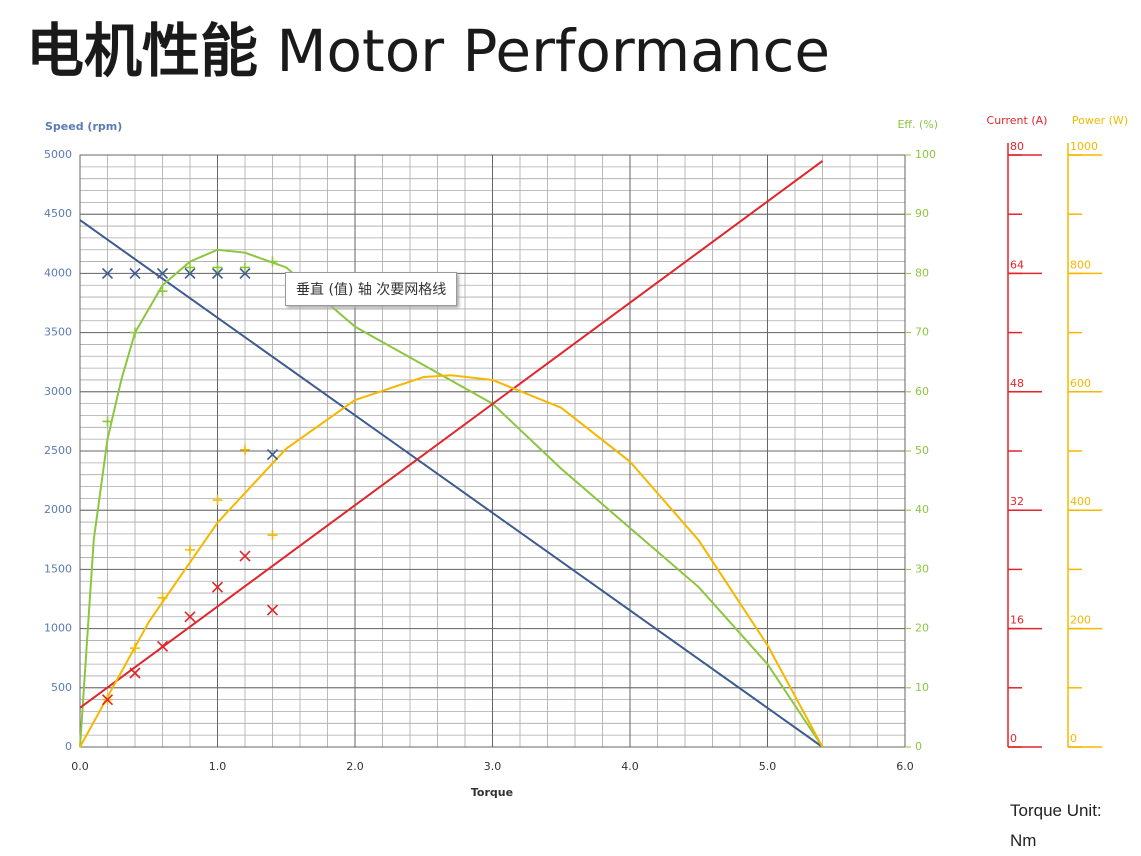 This screenshot has height=856, width=1141. Describe the element at coordinates (630, 766) in the screenshot. I see `x-tick-label: 4.0` at that location.